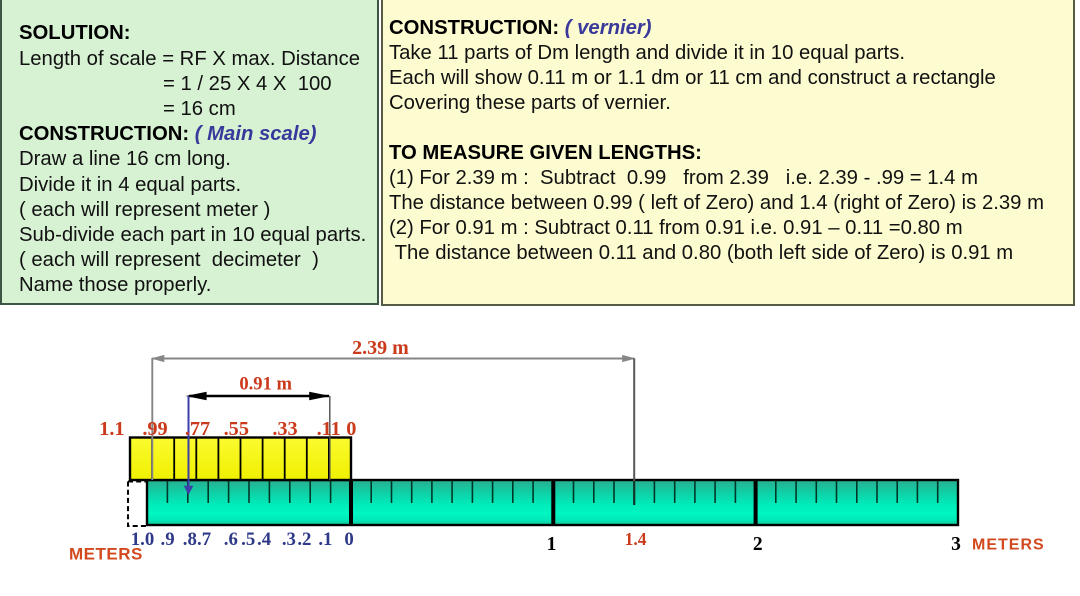 This screenshot has height=596, width=1080. I want to click on svg-text: .2, so click(304, 539).